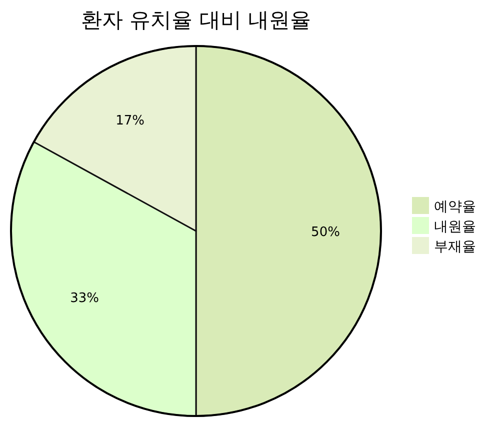 This screenshot has height=428, width=495. Describe the element at coordinates (130, 121) in the screenshot. I see `data-label: 17%` at that location.